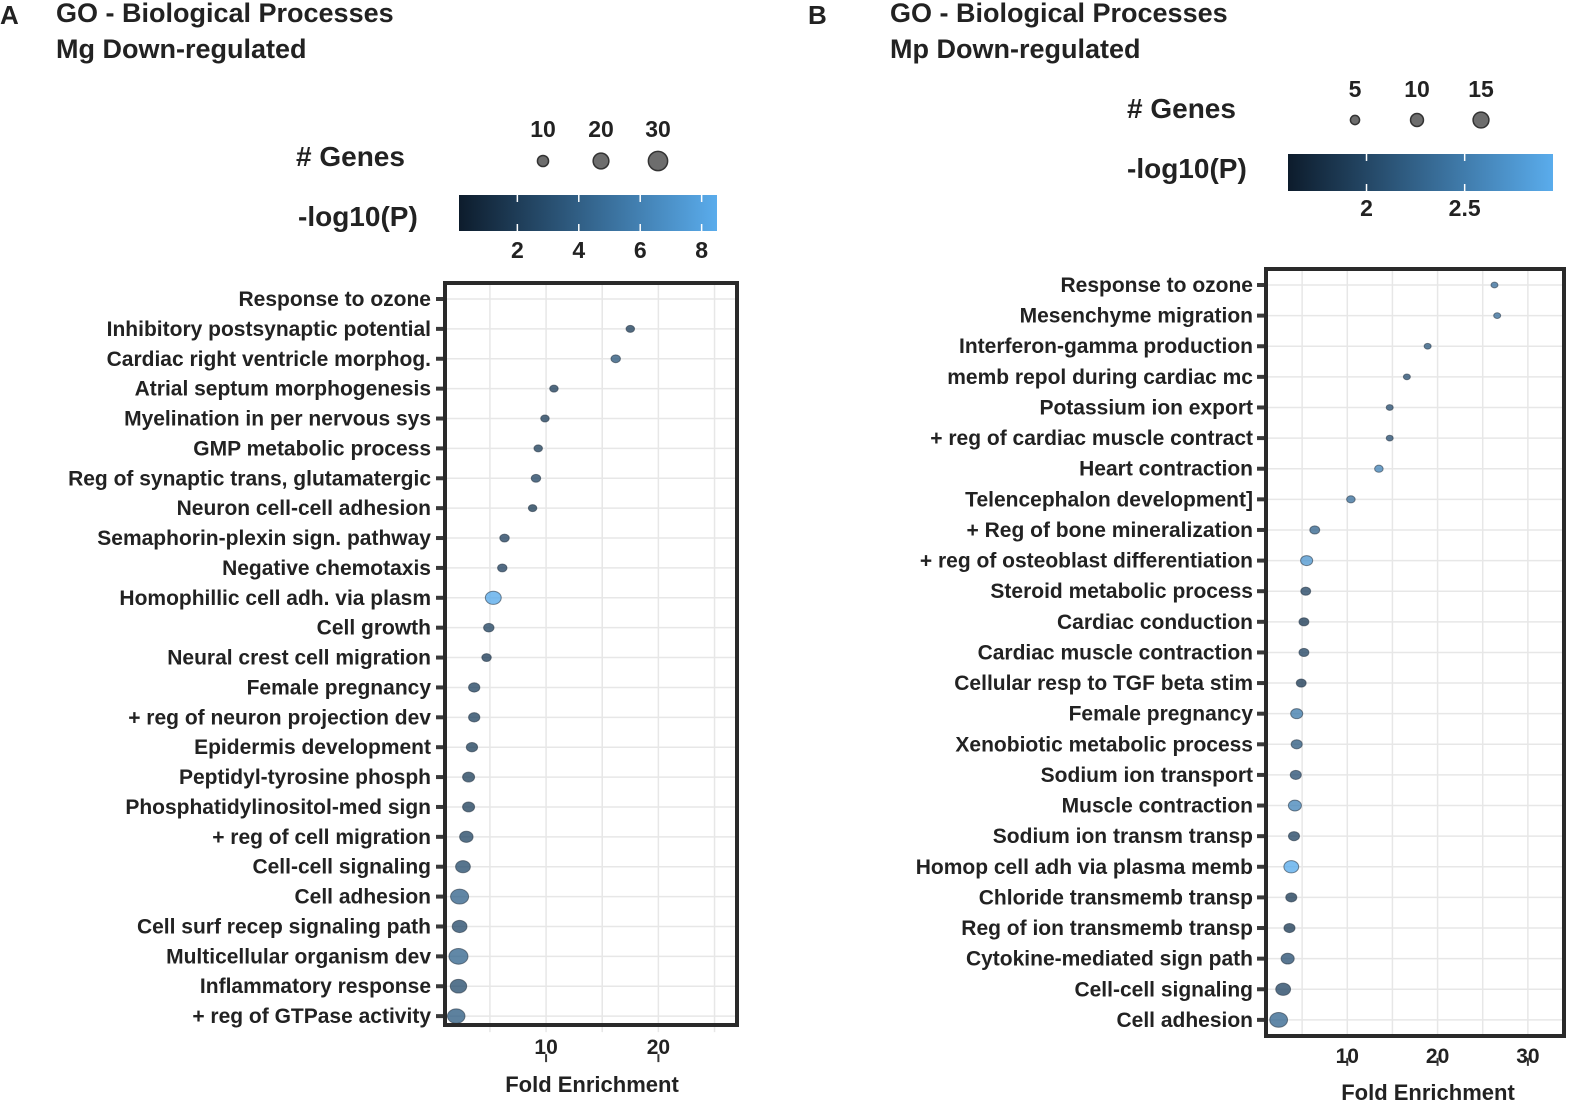 The image size is (1581, 1111). I want to click on color-tick-label: 2.5, so click(1465, 208).